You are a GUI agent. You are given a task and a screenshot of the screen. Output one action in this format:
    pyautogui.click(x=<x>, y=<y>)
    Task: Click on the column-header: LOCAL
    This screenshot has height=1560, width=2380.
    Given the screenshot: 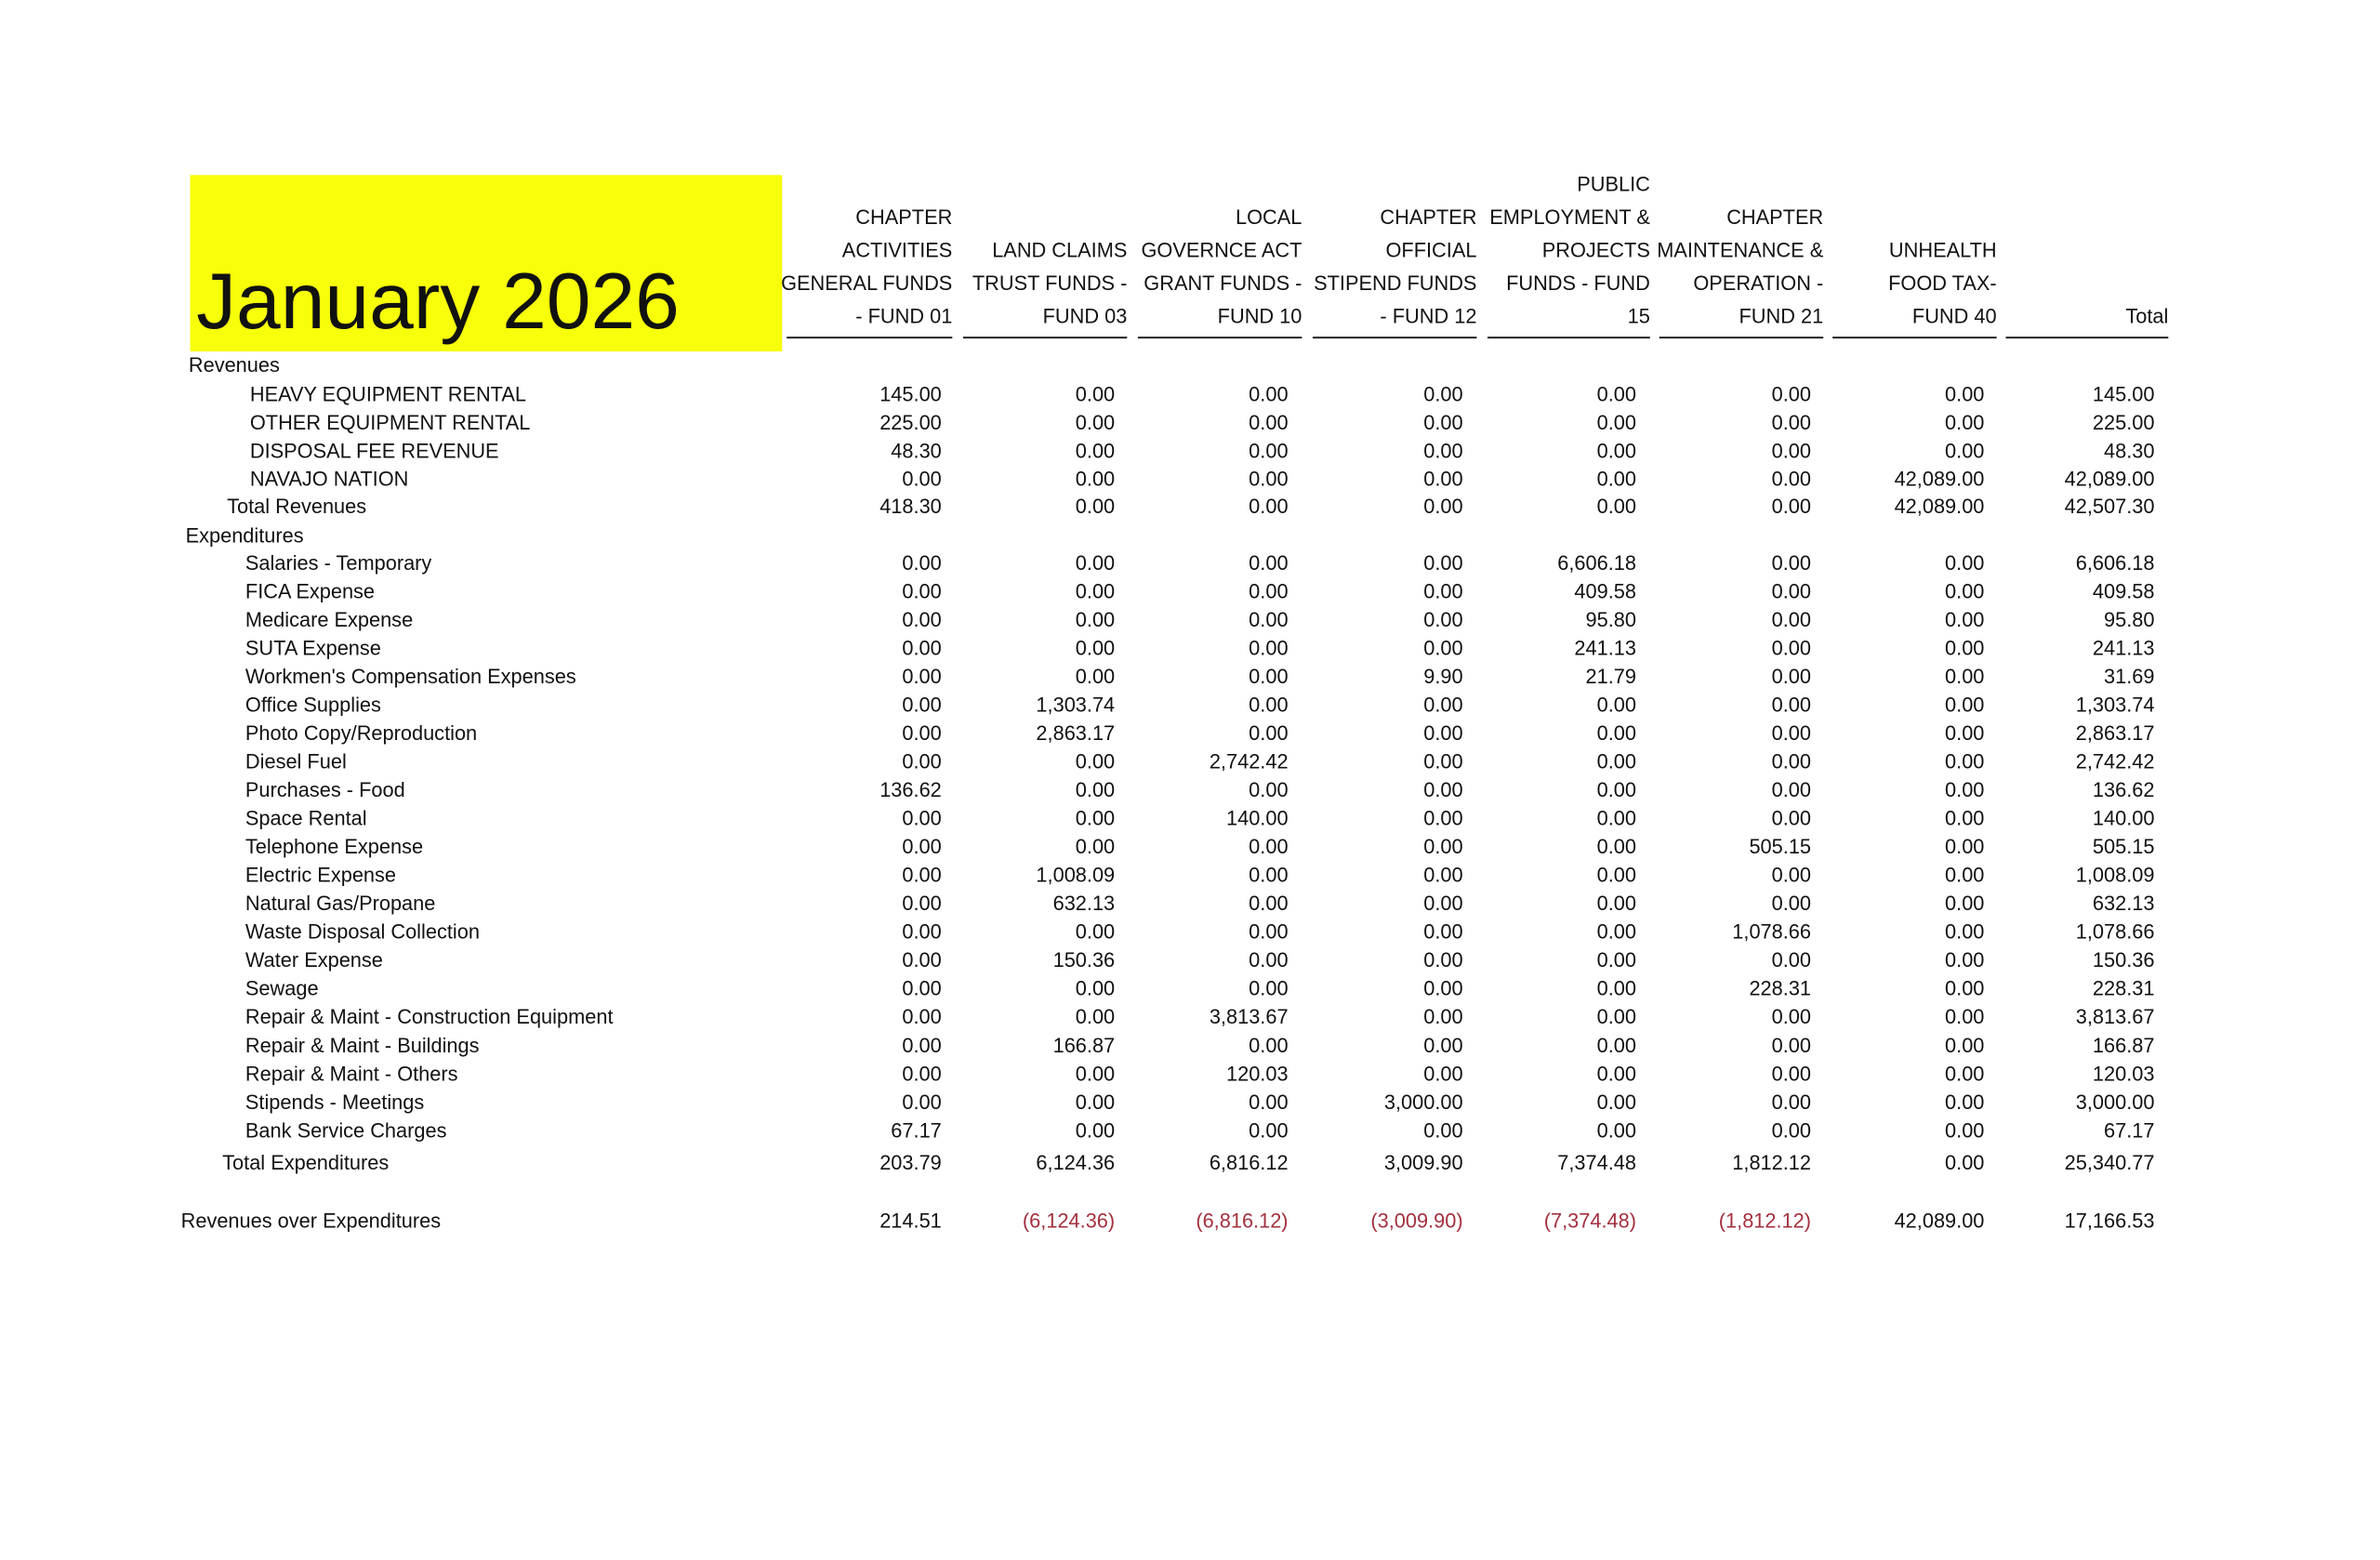 What is the action you would take?
    pyautogui.click(x=1269, y=217)
    